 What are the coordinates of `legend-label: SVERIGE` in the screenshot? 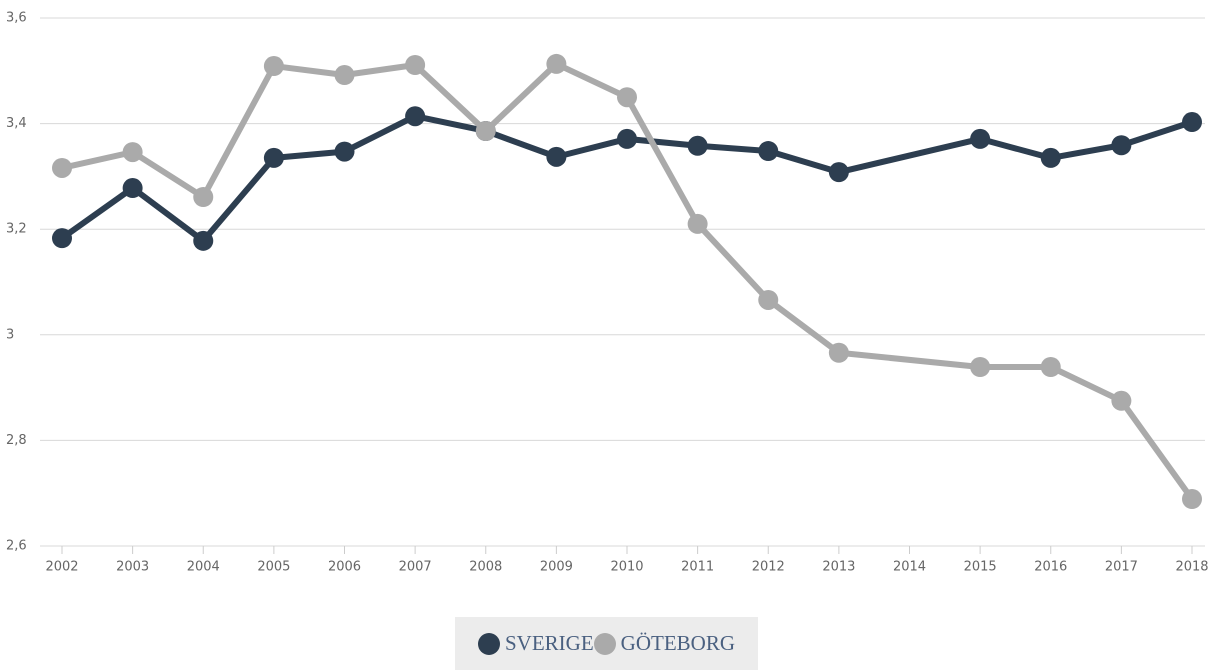 It's located at (549, 643).